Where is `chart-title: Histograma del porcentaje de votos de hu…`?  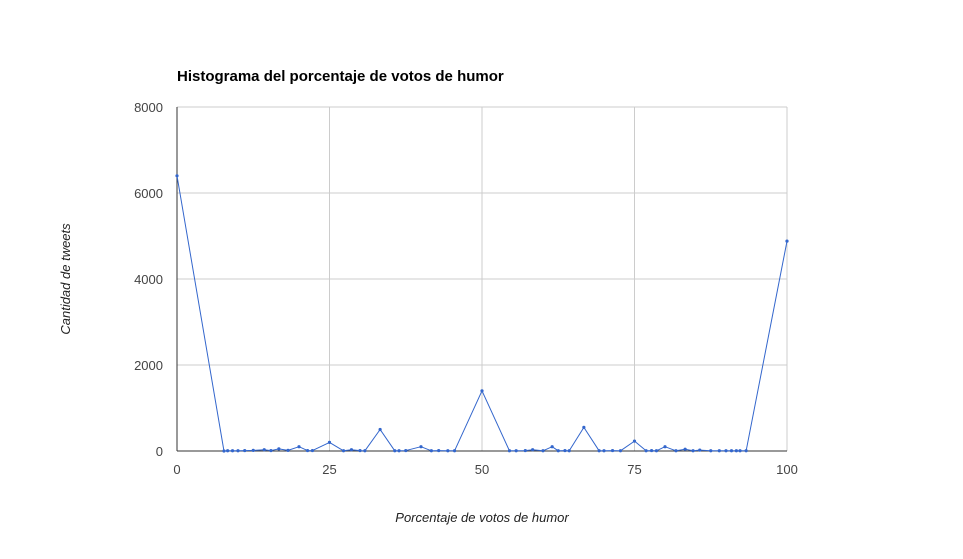 chart-title: Histograma del porcentaje de votos de hu… is located at coordinates (340, 76).